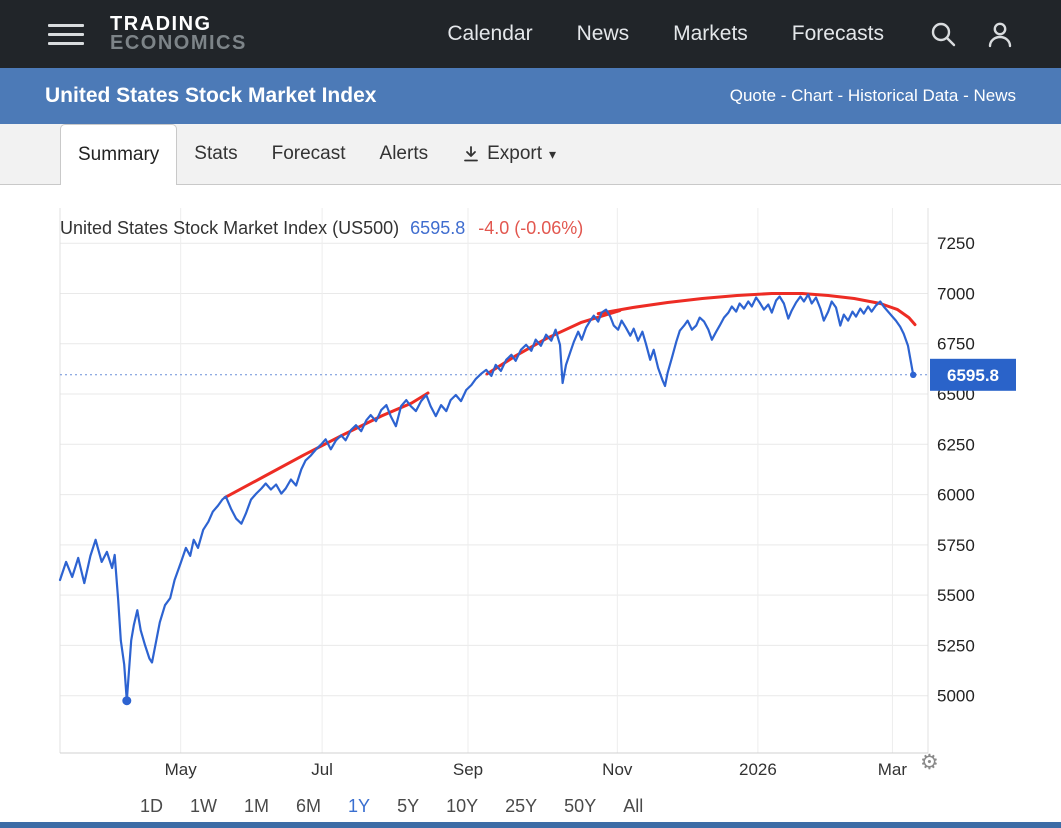  What do you see at coordinates (837, 33) in the screenshot?
I see `nav-item-forecasts: Forecasts` at bounding box center [837, 33].